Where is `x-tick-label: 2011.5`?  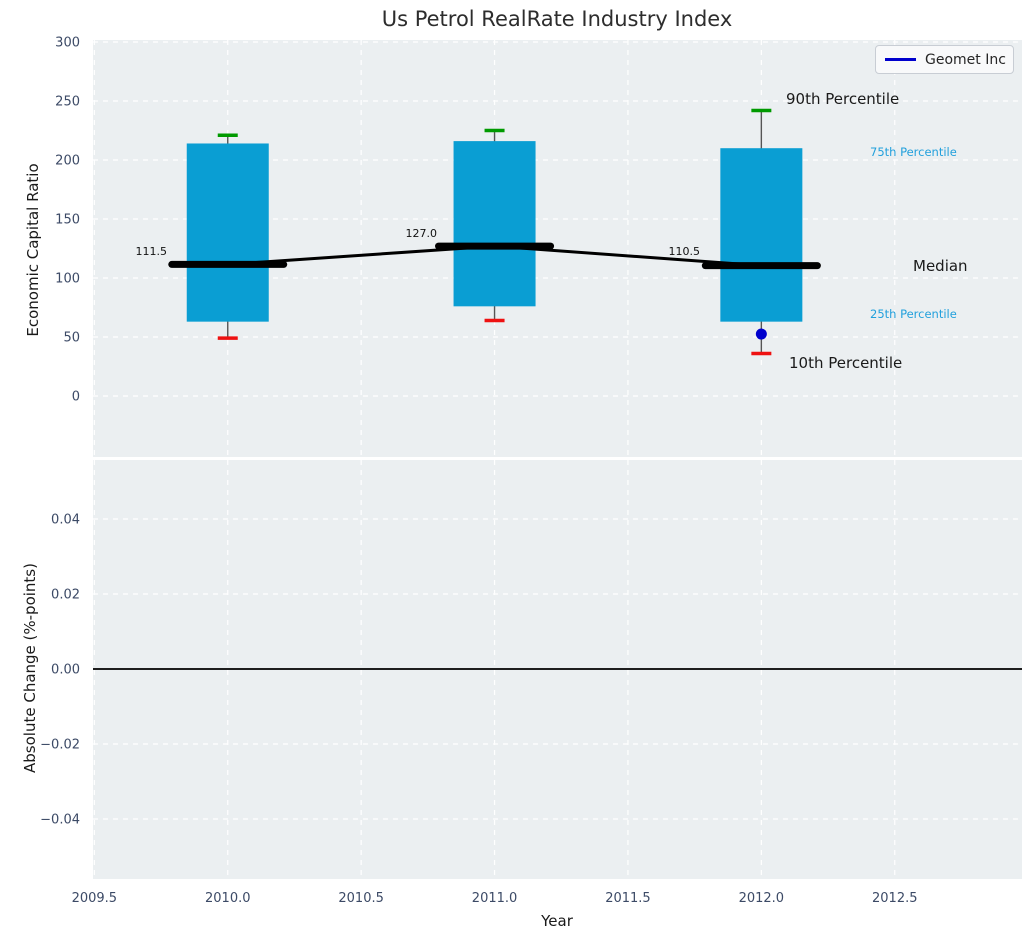
x-tick-label: 2011.5 is located at coordinates (628, 898).